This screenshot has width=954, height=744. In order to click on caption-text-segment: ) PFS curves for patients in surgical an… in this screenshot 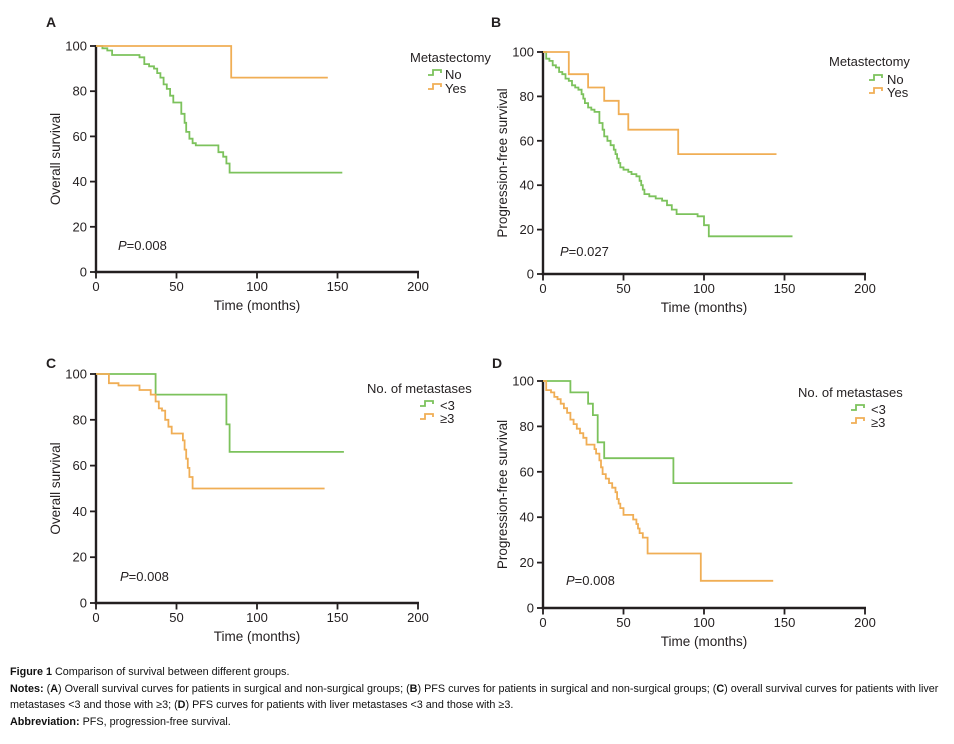, I will do `click(567, 688)`.